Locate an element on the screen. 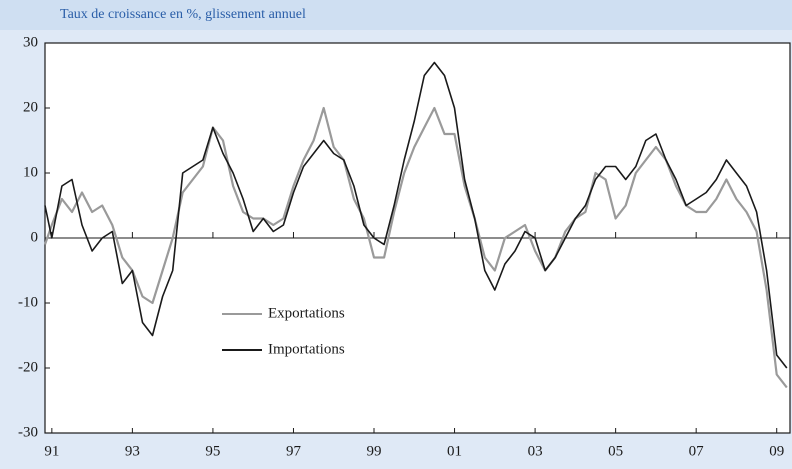  y-tick-label: -10 is located at coordinates (28, 302).